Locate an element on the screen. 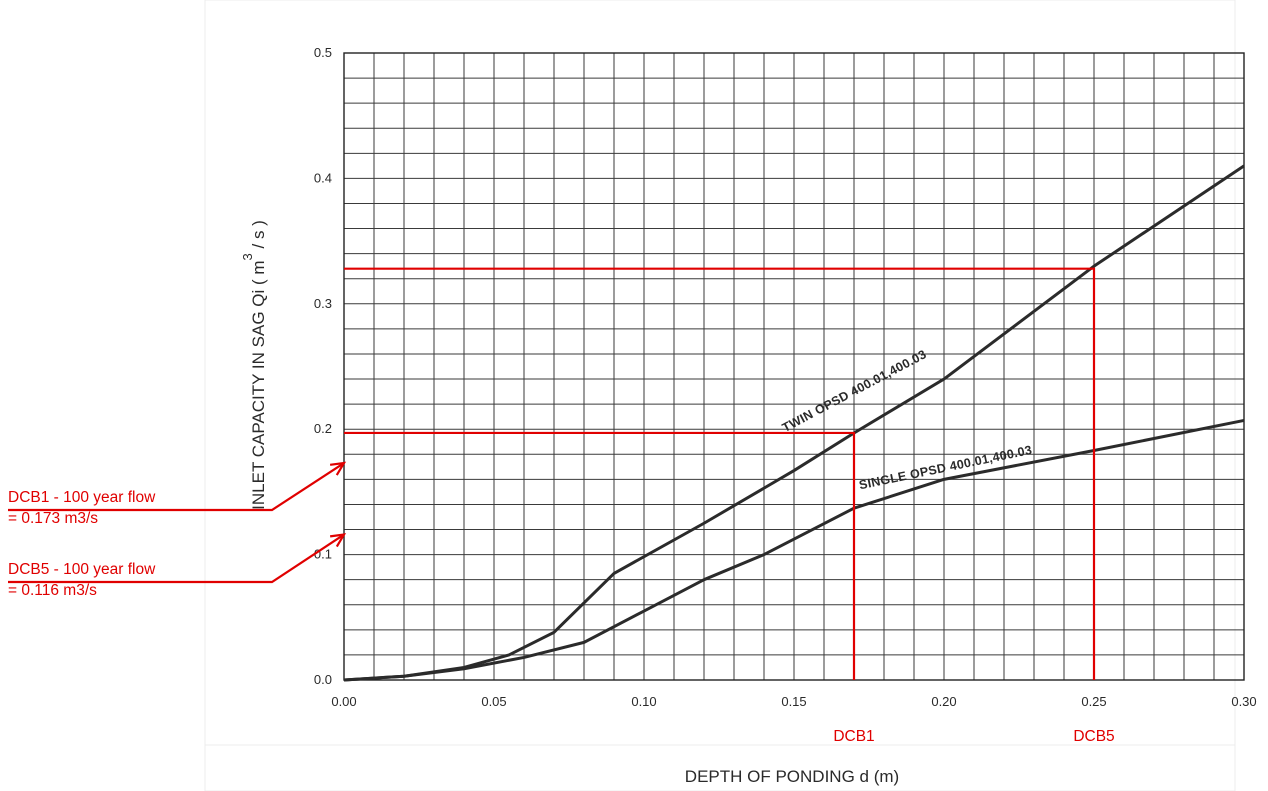 Image resolution: width=1268 pixels, height=791 pixels. x-tick-label: 0.15 is located at coordinates (793, 701).